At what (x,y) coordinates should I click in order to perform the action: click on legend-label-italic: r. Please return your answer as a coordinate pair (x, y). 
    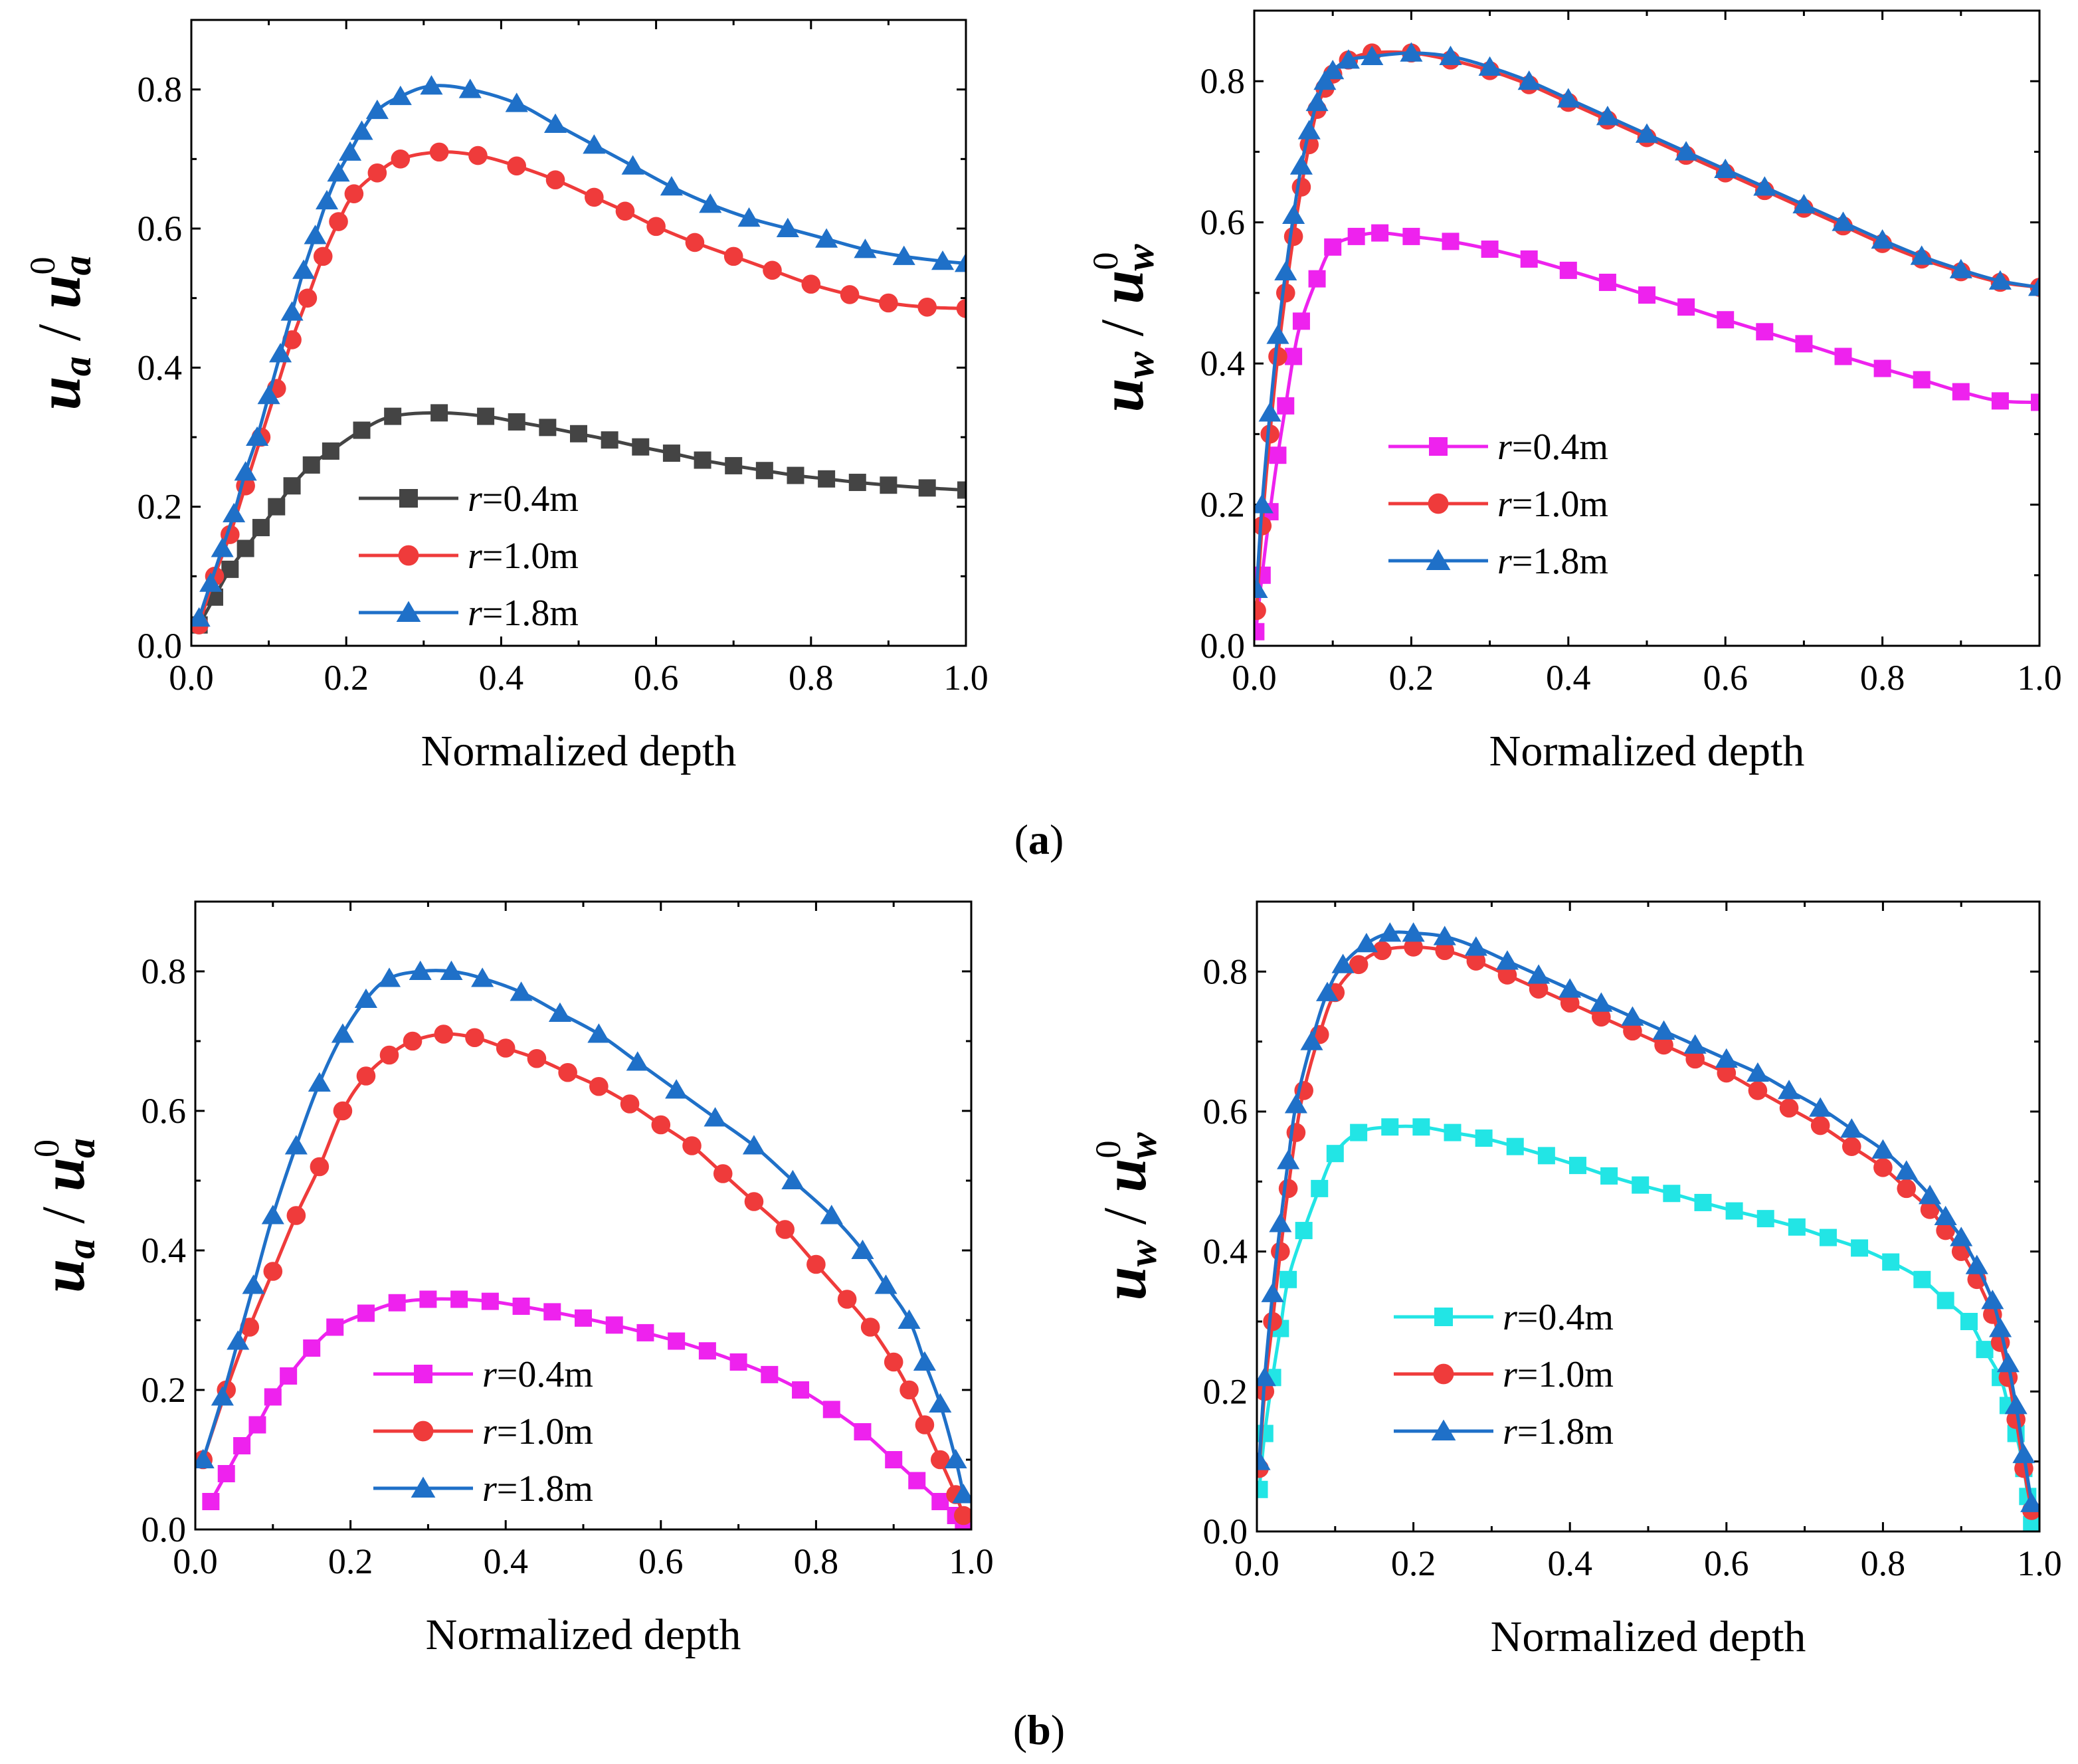
    Looking at the image, I should click on (475, 499).